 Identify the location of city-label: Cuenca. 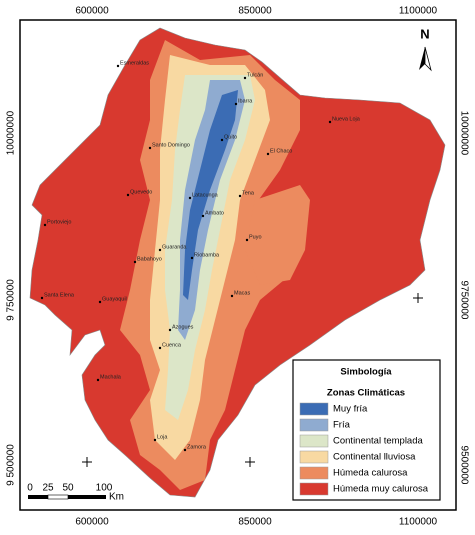
(172, 345).